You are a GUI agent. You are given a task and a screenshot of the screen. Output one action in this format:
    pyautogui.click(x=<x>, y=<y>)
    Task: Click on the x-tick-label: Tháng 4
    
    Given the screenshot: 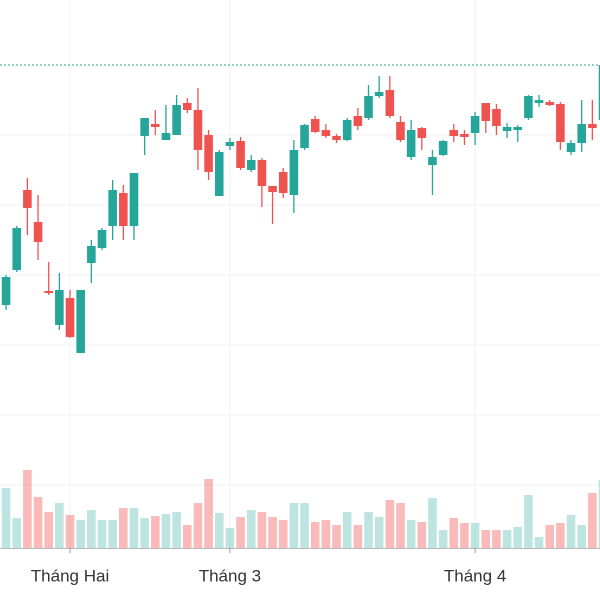 What is the action you would take?
    pyautogui.click(x=475, y=575)
    